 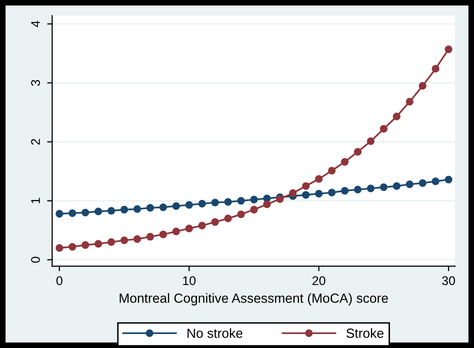 What do you see at coordinates (365, 333) in the screenshot?
I see `legend-label: Stroke` at bounding box center [365, 333].